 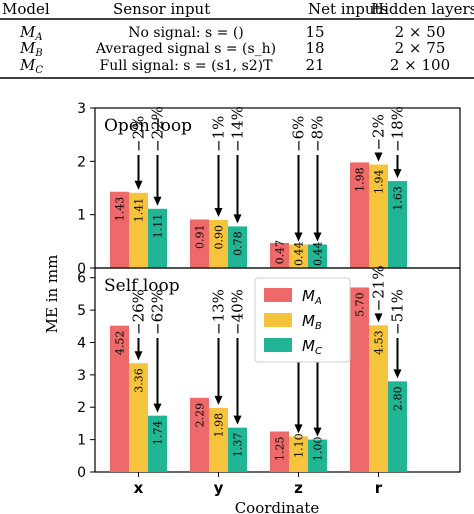 I want to click on table-cell-model: MC, so click(x=31, y=66).